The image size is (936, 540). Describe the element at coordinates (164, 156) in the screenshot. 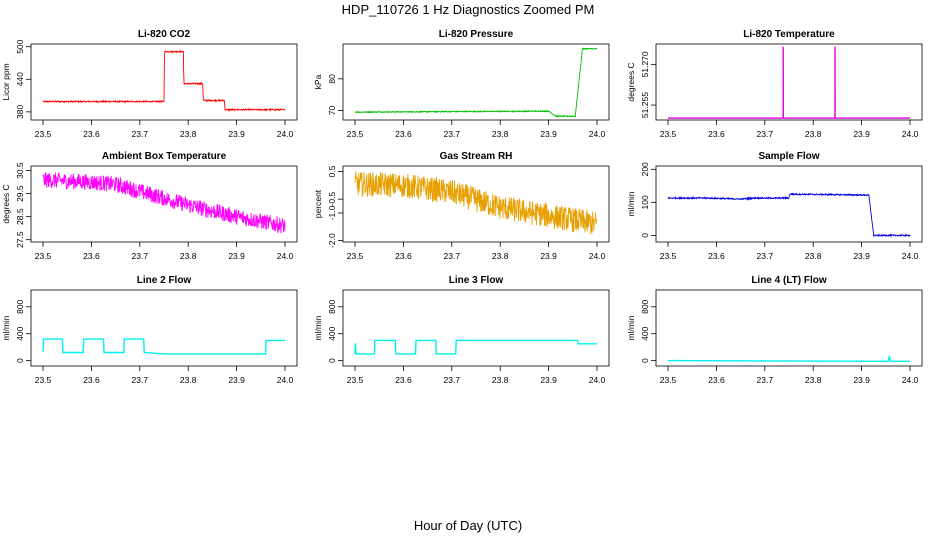

I see `panel-title: Ambient Box Temperature` at that location.